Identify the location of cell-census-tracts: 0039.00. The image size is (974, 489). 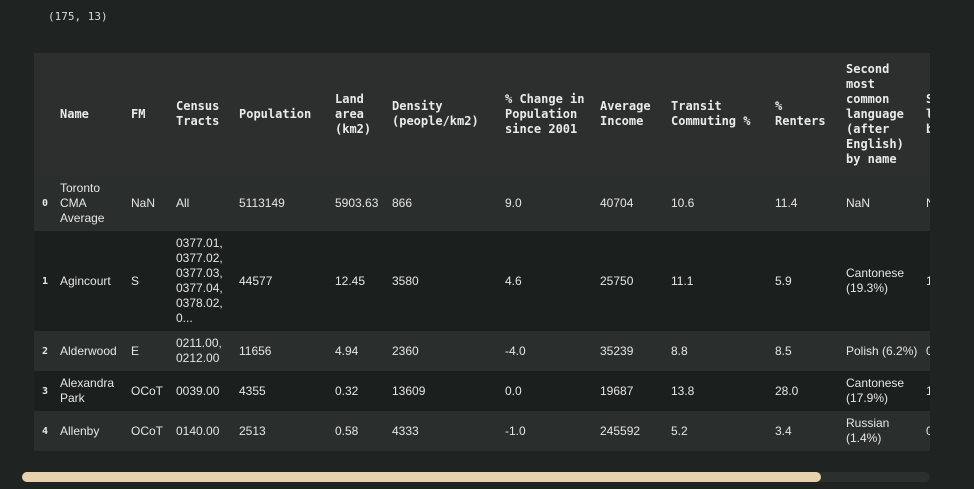
(198, 390).